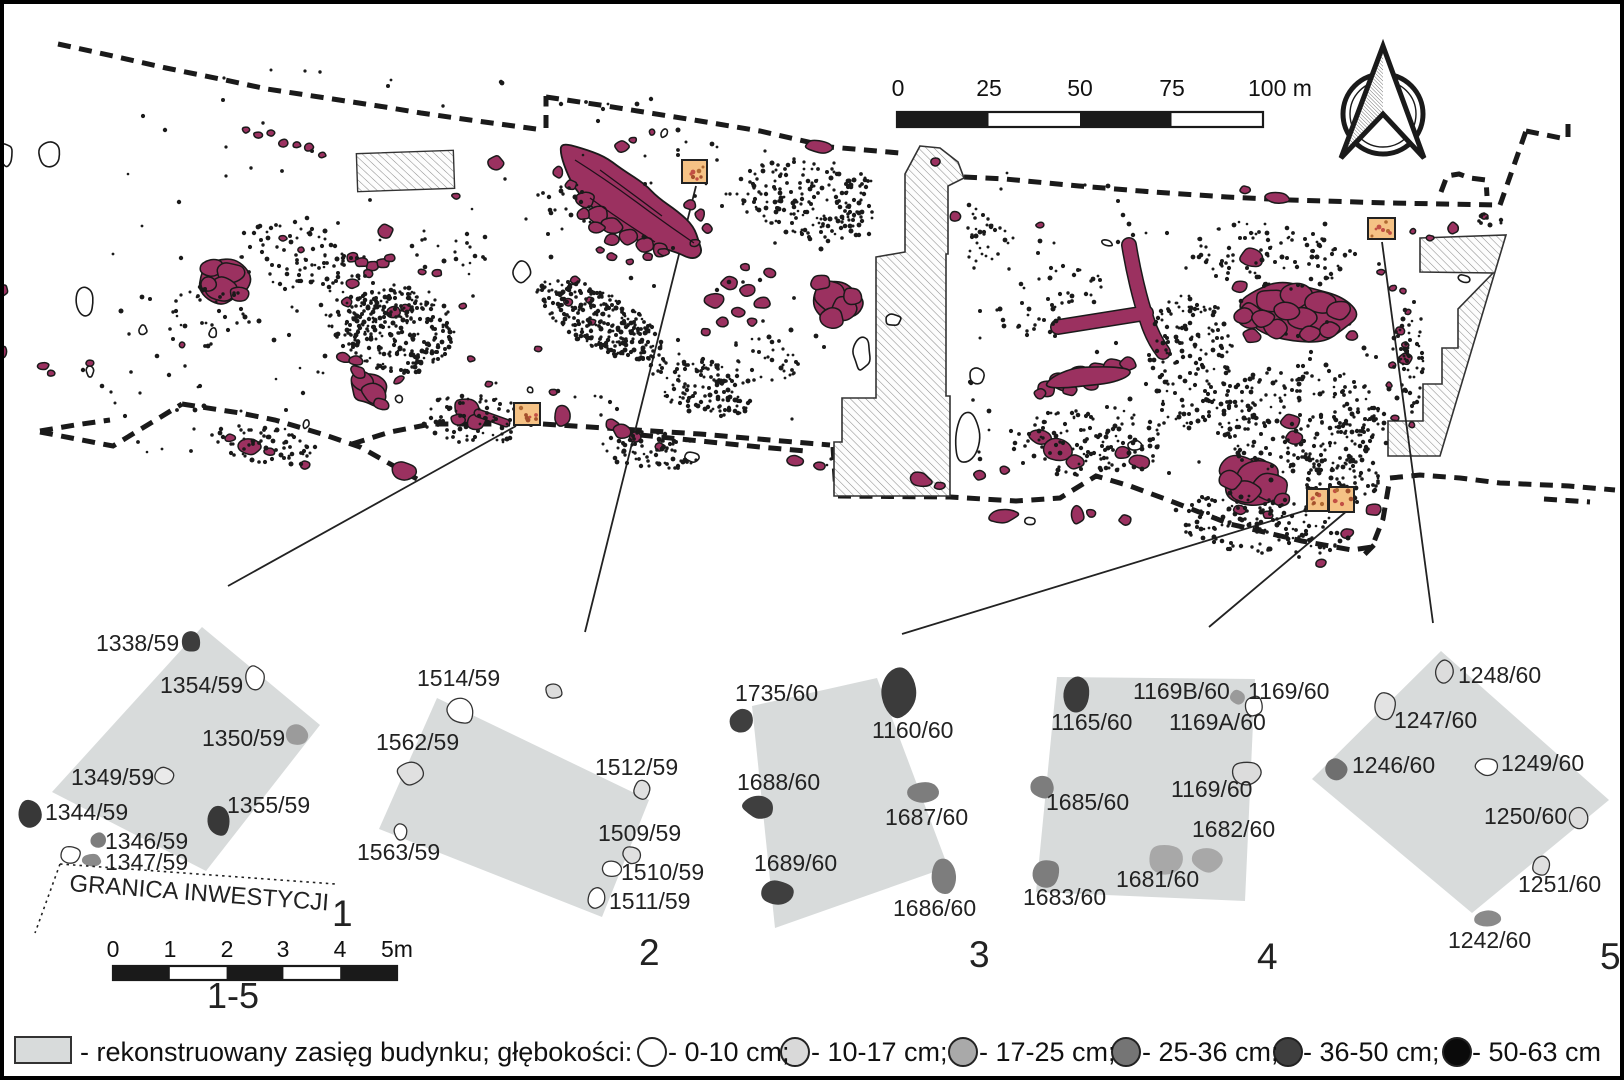 The width and height of the screenshot is (1624, 1080). What do you see at coordinates (636, 767) in the screenshot?
I see `svg-text: 1512/59` at bounding box center [636, 767].